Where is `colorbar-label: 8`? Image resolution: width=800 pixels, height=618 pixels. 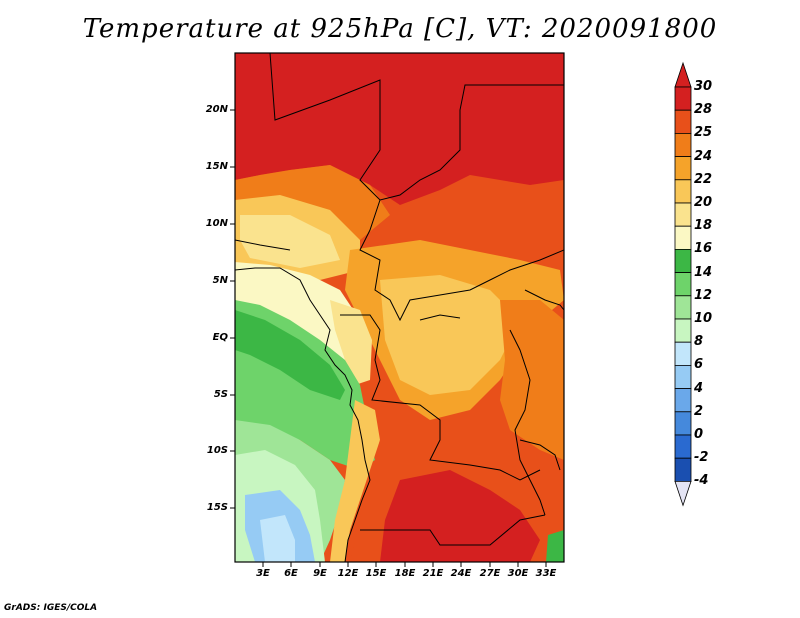 colorbar-label: 8 is located at coordinates (699, 342).